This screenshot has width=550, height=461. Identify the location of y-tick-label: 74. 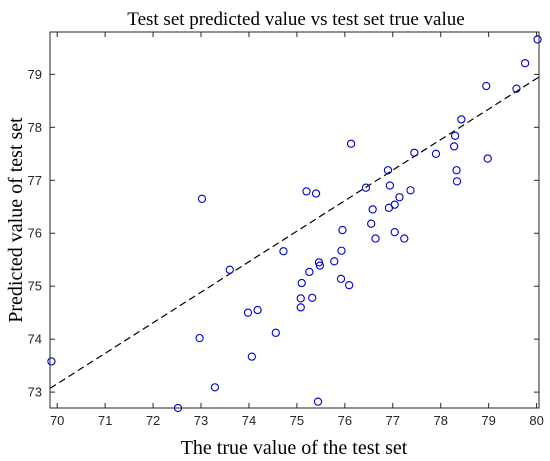
(35, 339).